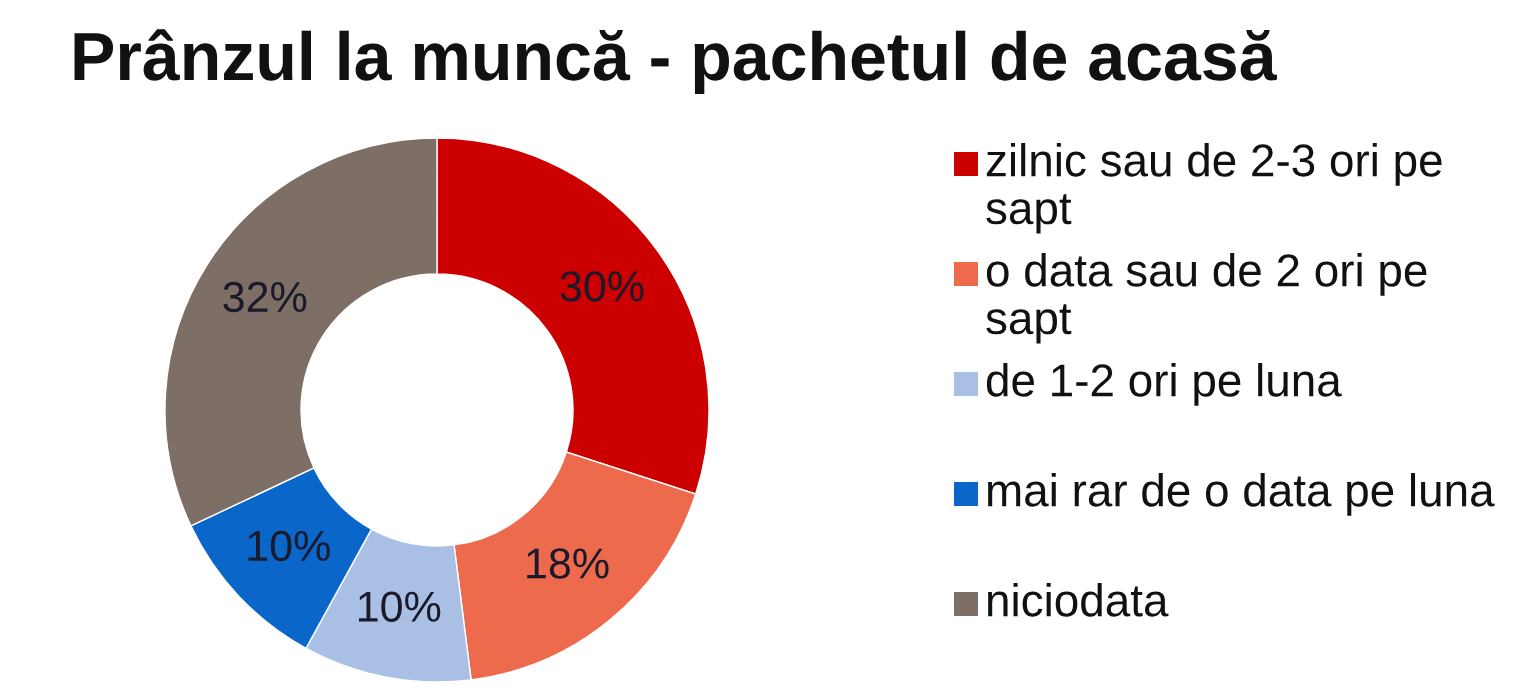 The image size is (1526, 700). Describe the element at coordinates (1241, 494) in the screenshot. I see `legend-label: mai rar de o data pe luna` at that location.